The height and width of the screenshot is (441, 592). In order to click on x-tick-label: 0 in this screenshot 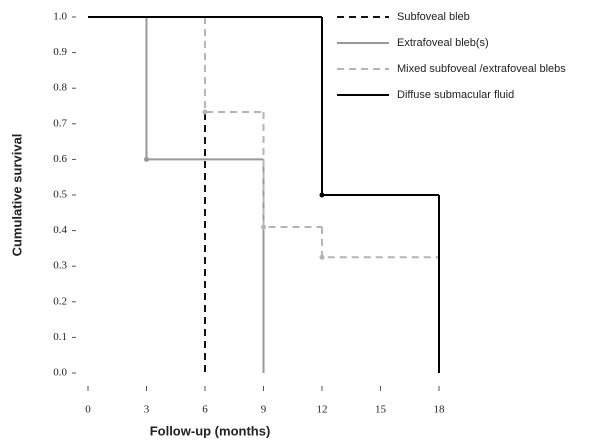, I will do `click(88, 410)`.